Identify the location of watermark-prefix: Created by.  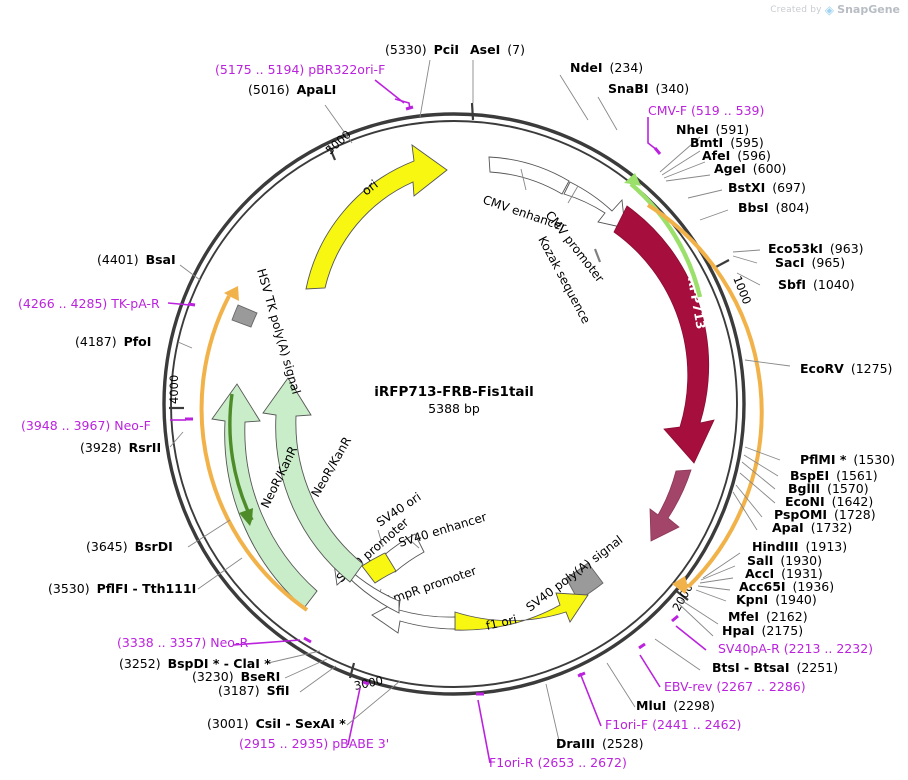
(796, 9).